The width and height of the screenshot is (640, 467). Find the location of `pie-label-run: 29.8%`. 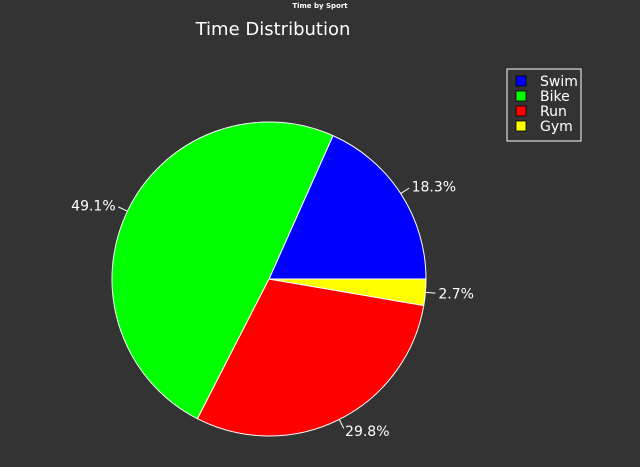

pie-label-run: 29.8% is located at coordinates (367, 432).